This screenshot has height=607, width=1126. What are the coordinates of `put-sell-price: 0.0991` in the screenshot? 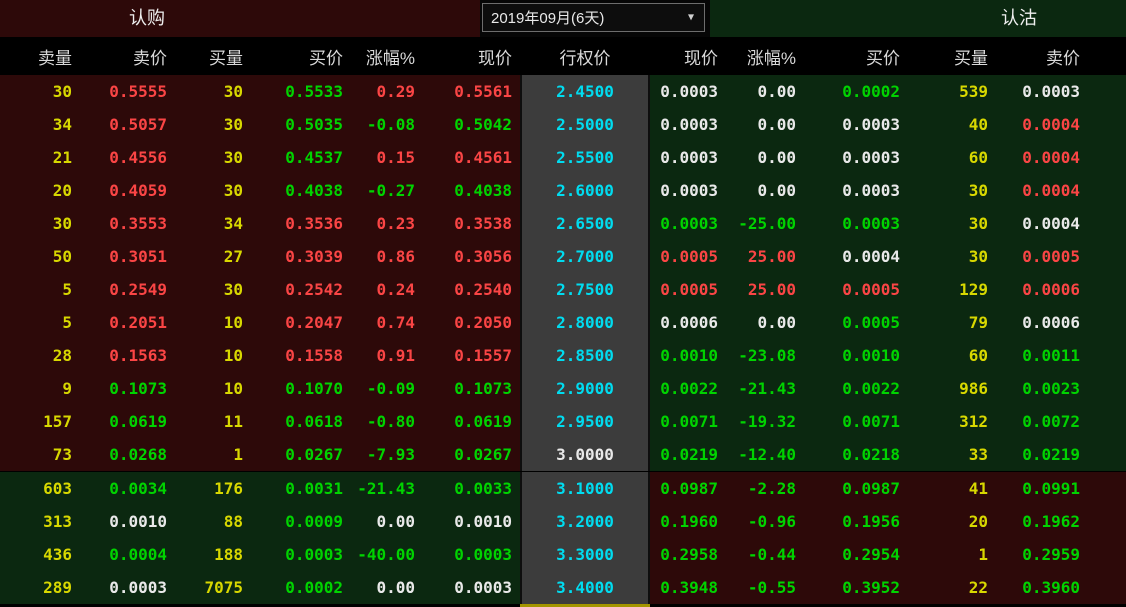 It's located at (1042, 488).